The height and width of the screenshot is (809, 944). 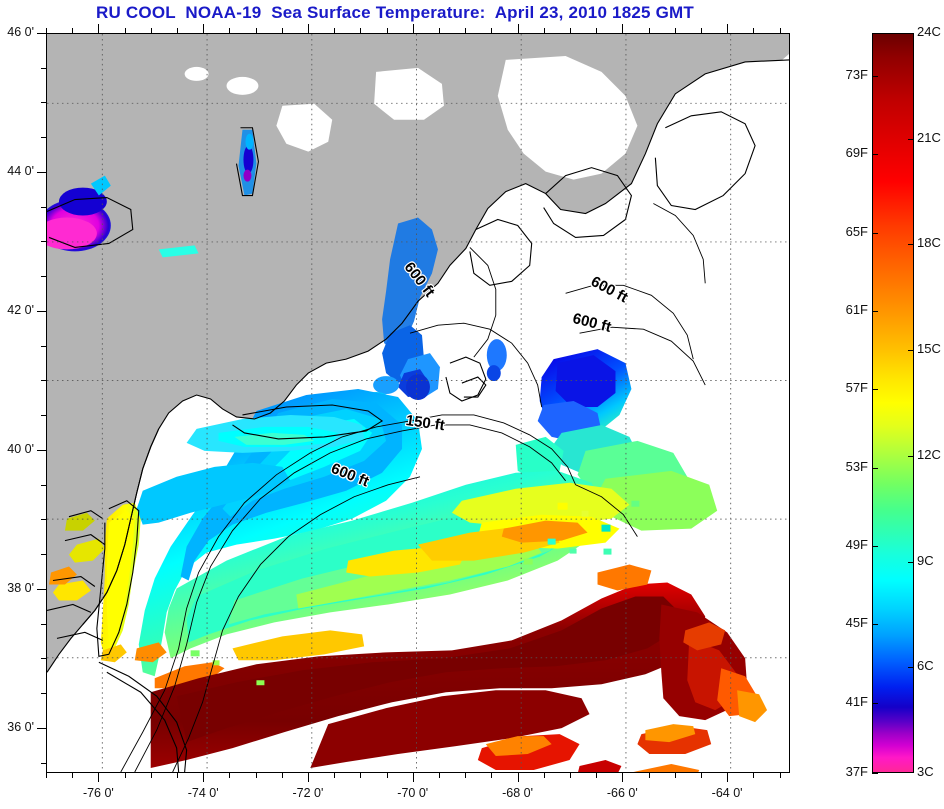 I want to click on lat-tick-label: 46 0', so click(x=20, y=32).